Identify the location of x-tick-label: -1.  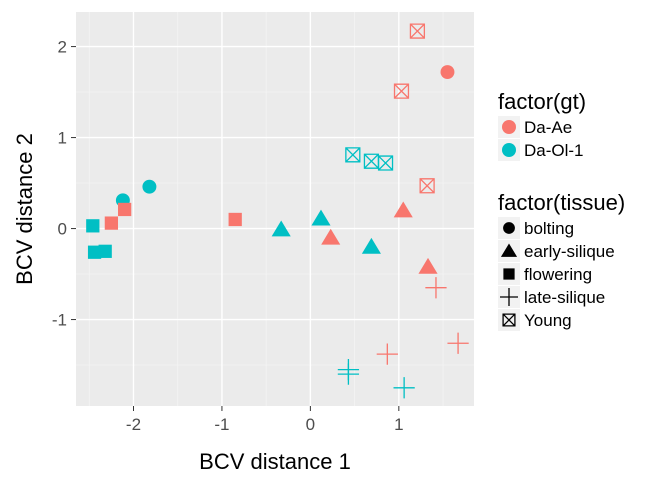
(221, 424).